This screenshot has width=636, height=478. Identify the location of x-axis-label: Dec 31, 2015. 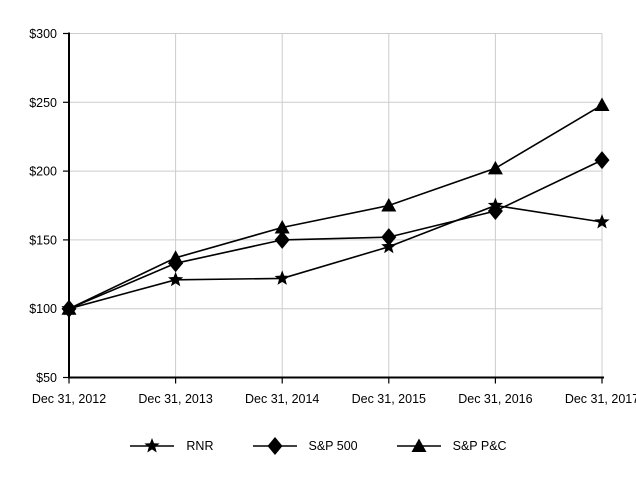
(389, 399).